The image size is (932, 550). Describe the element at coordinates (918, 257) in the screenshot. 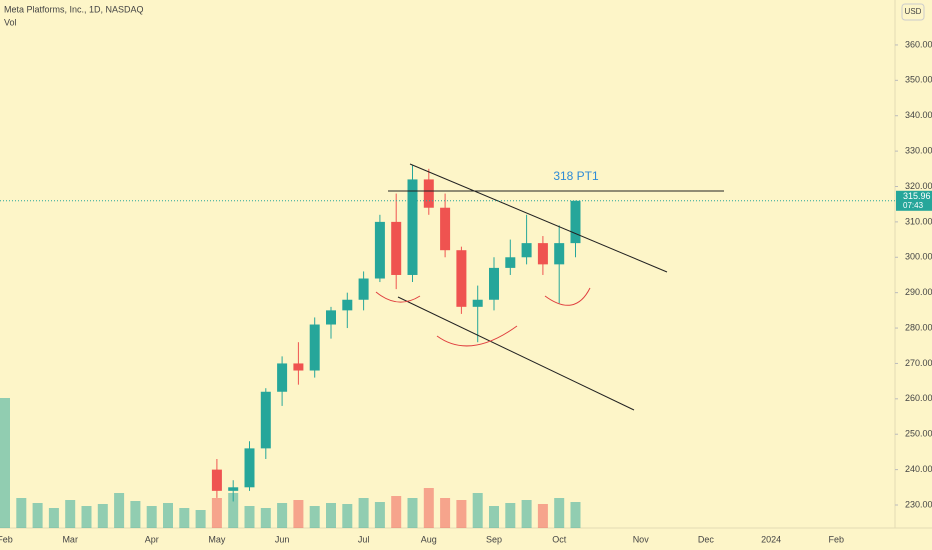

I see `y-tick-label: 300.00` at that location.